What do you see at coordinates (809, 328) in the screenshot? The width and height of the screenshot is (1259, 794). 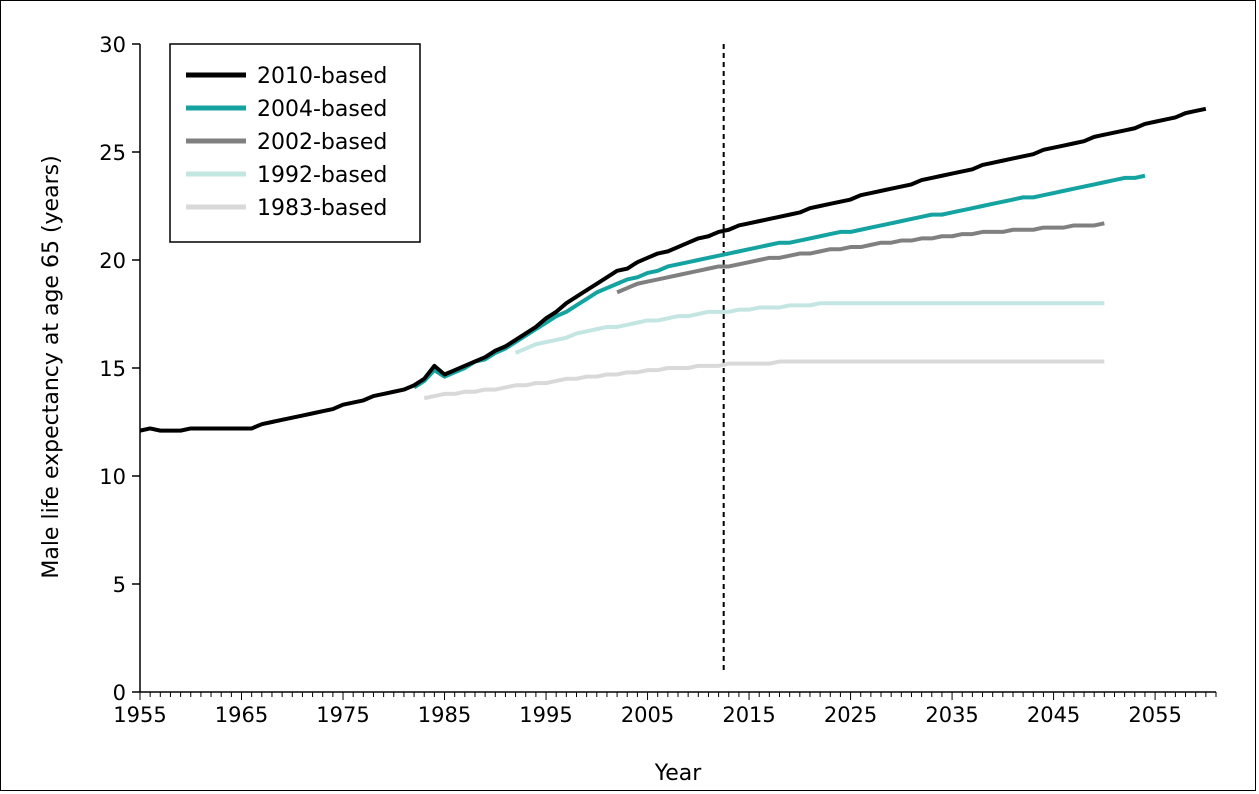 I see `series-line-1992-based` at bounding box center [809, 328].